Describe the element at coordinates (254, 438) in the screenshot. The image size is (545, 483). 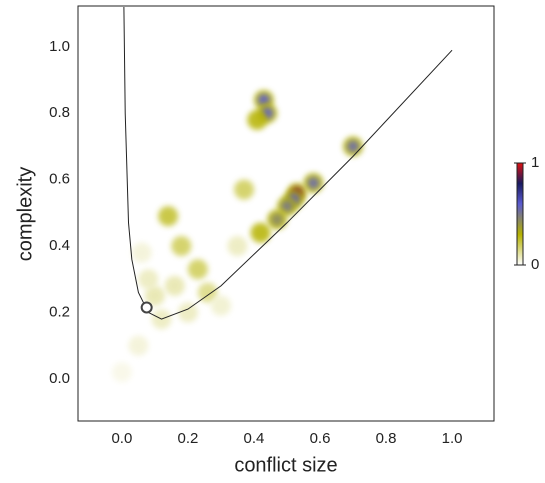
I see `x-tick-label: 0.4` at that location.